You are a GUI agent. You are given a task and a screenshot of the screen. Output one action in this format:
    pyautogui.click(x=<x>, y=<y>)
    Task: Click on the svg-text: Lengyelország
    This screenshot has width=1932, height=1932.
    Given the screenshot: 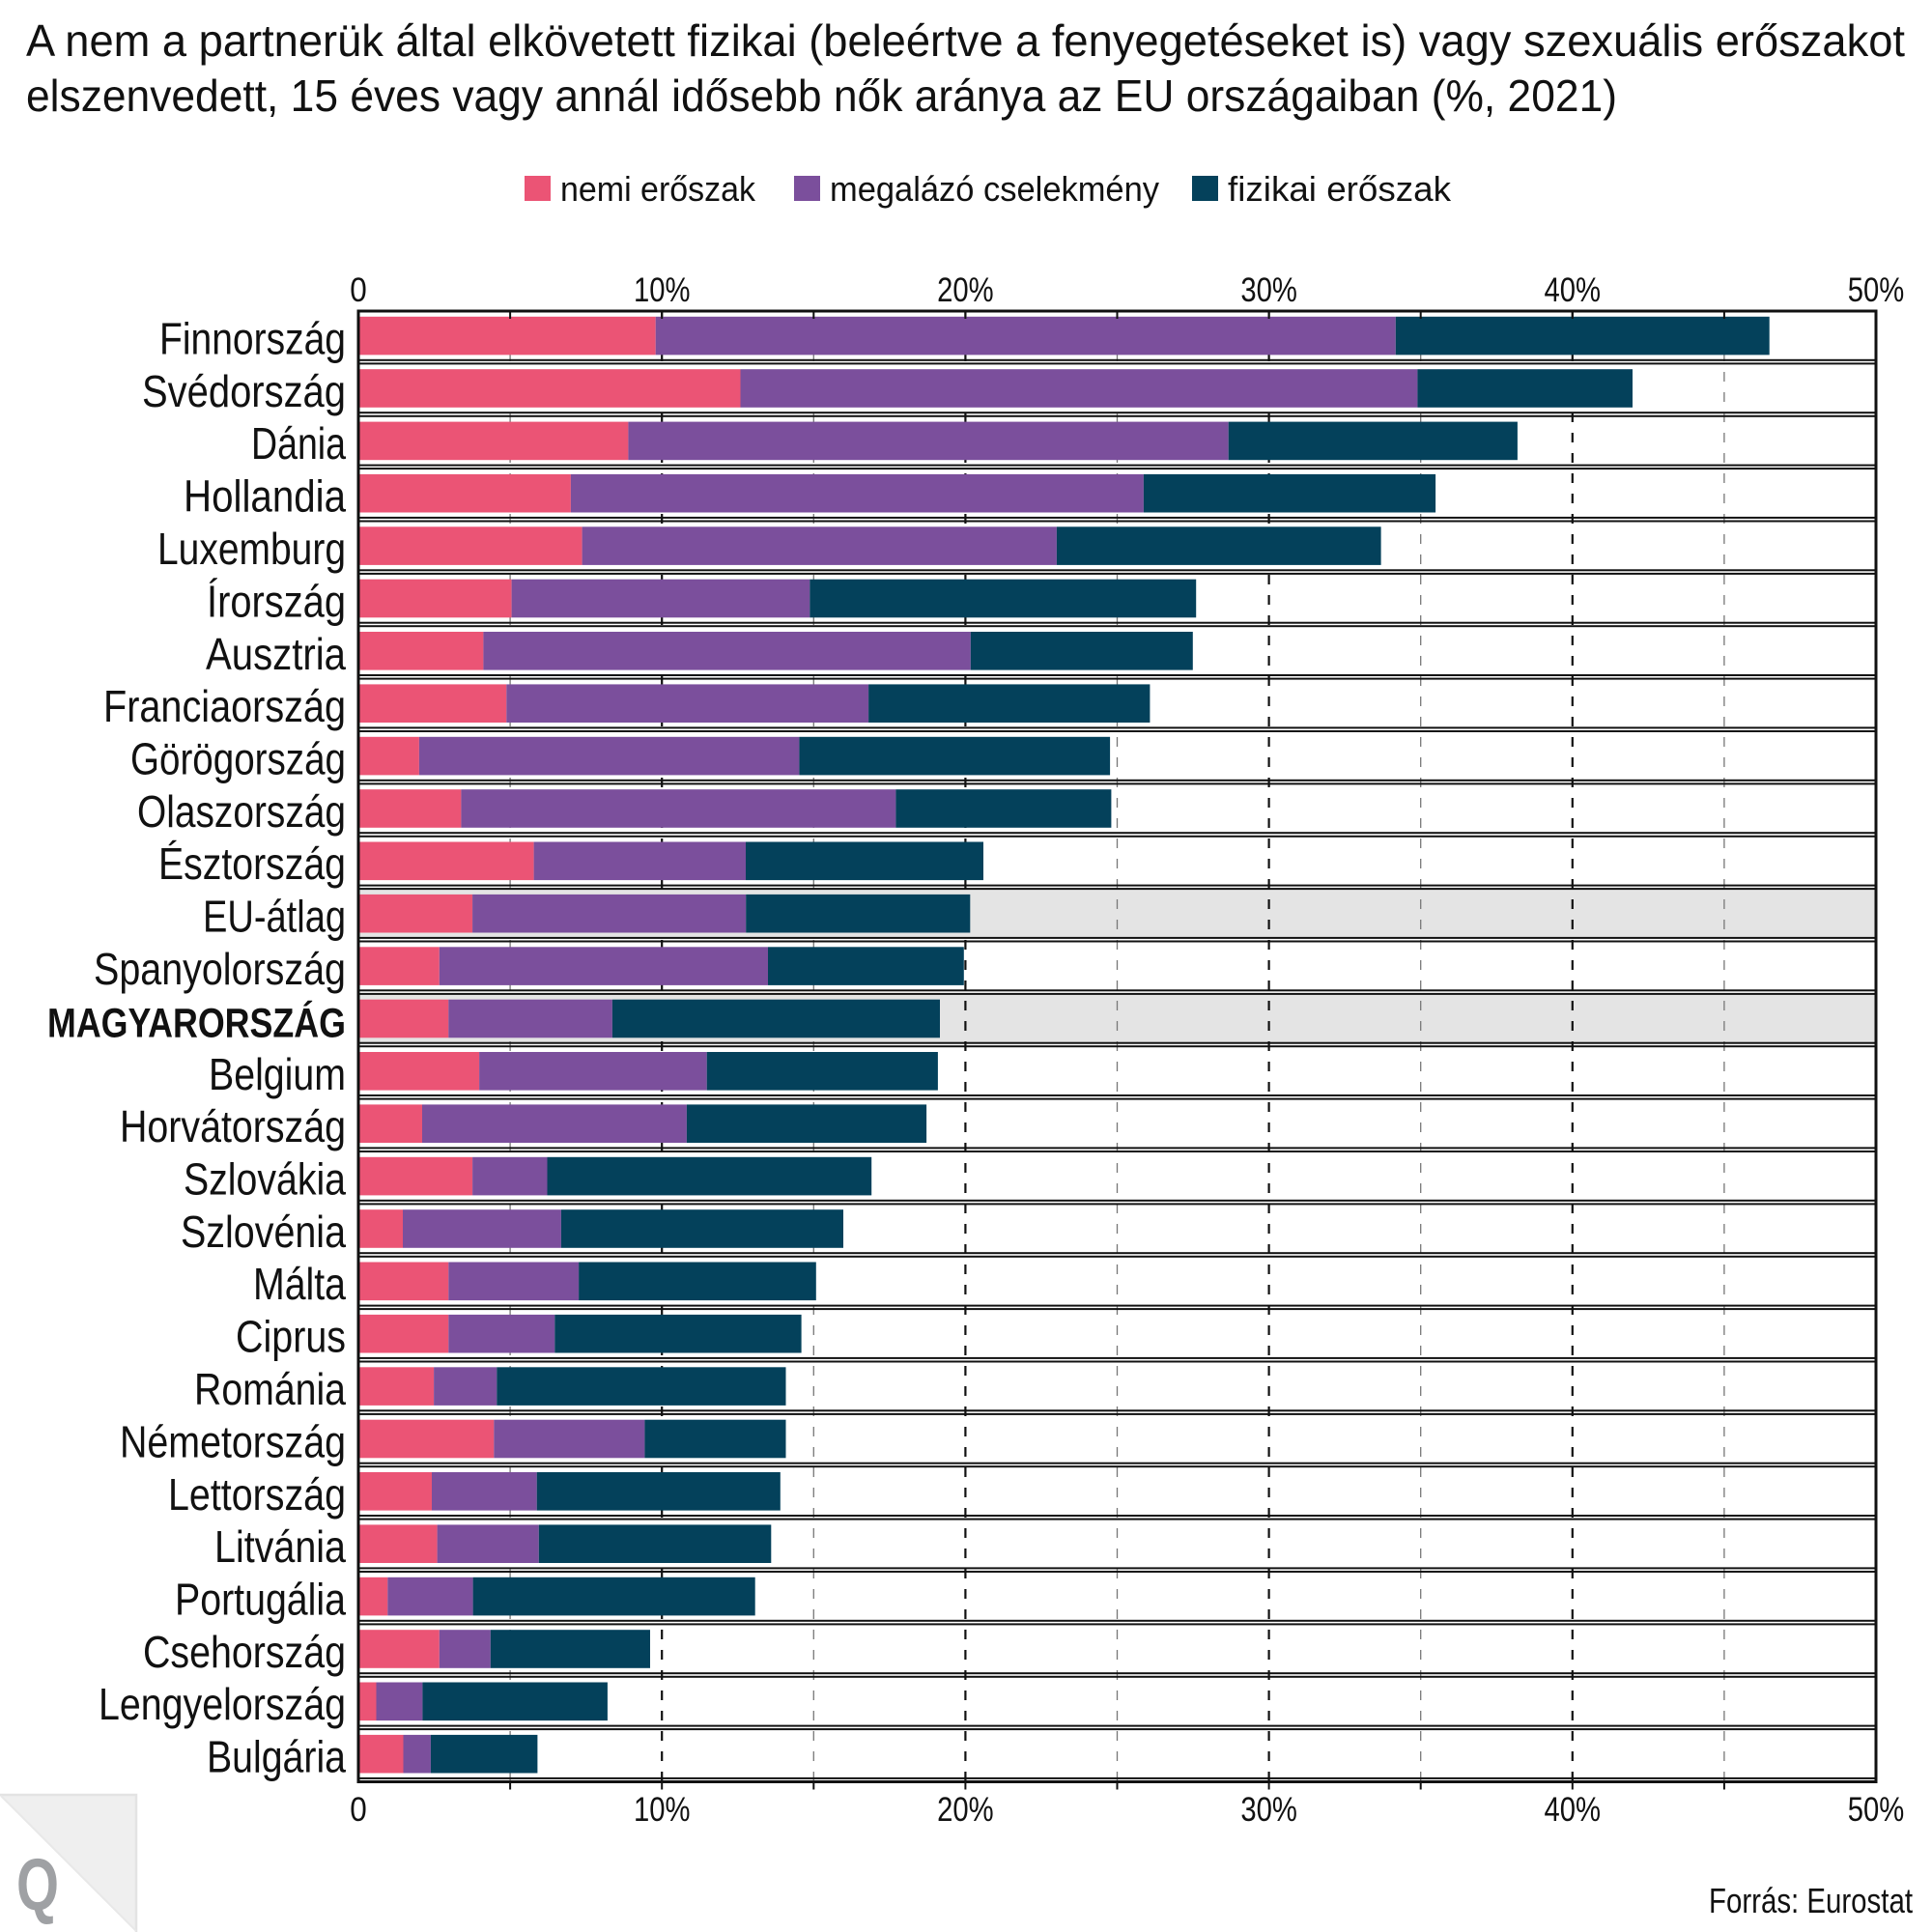 What is the action you would take?
    pyautogui.click(x=222, y=1704)
    